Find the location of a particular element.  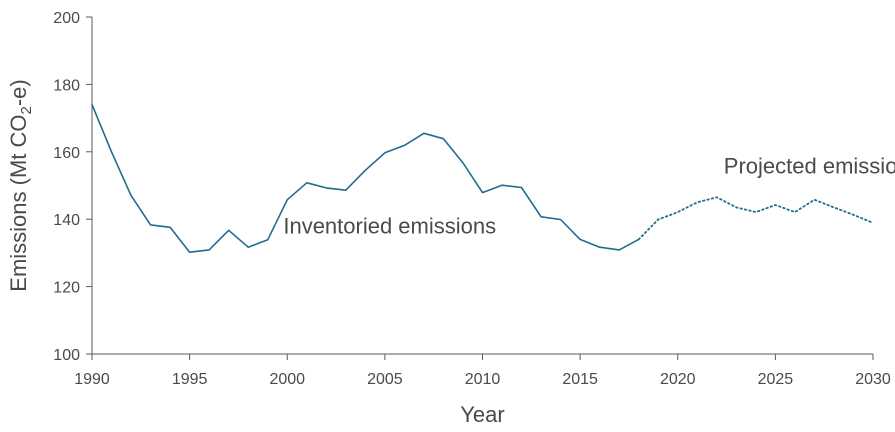

x-tick-label: 2025 is located at coordinates (776, 379).